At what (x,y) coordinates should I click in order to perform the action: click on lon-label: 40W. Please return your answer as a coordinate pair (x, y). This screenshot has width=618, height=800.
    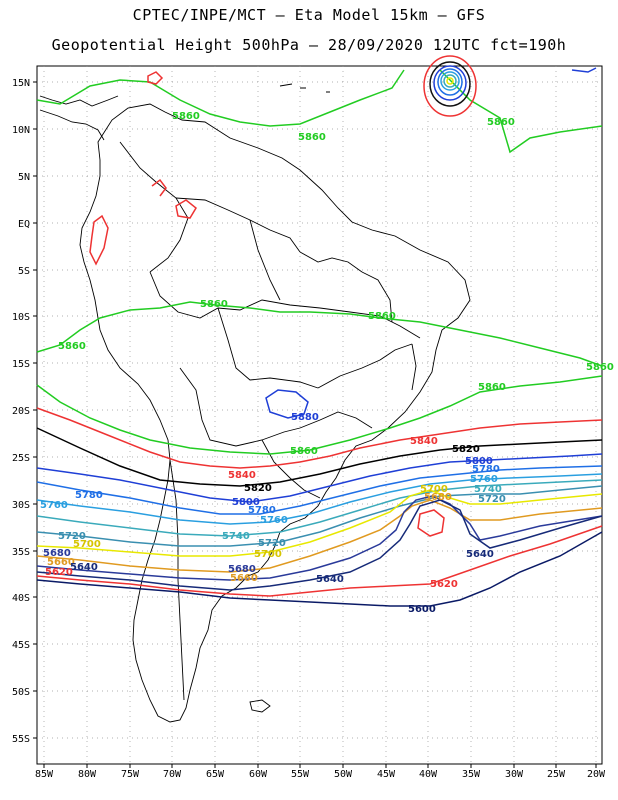
    Looking at the image, I should click on (428, 774).